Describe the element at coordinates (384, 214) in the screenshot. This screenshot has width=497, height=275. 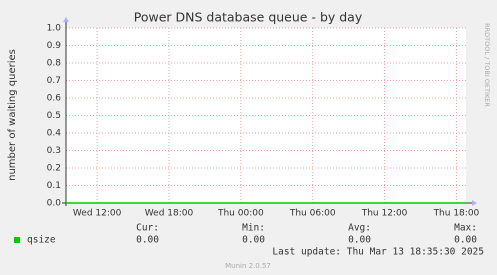
I see `x-tick-label: Thu 12:00` at that location.